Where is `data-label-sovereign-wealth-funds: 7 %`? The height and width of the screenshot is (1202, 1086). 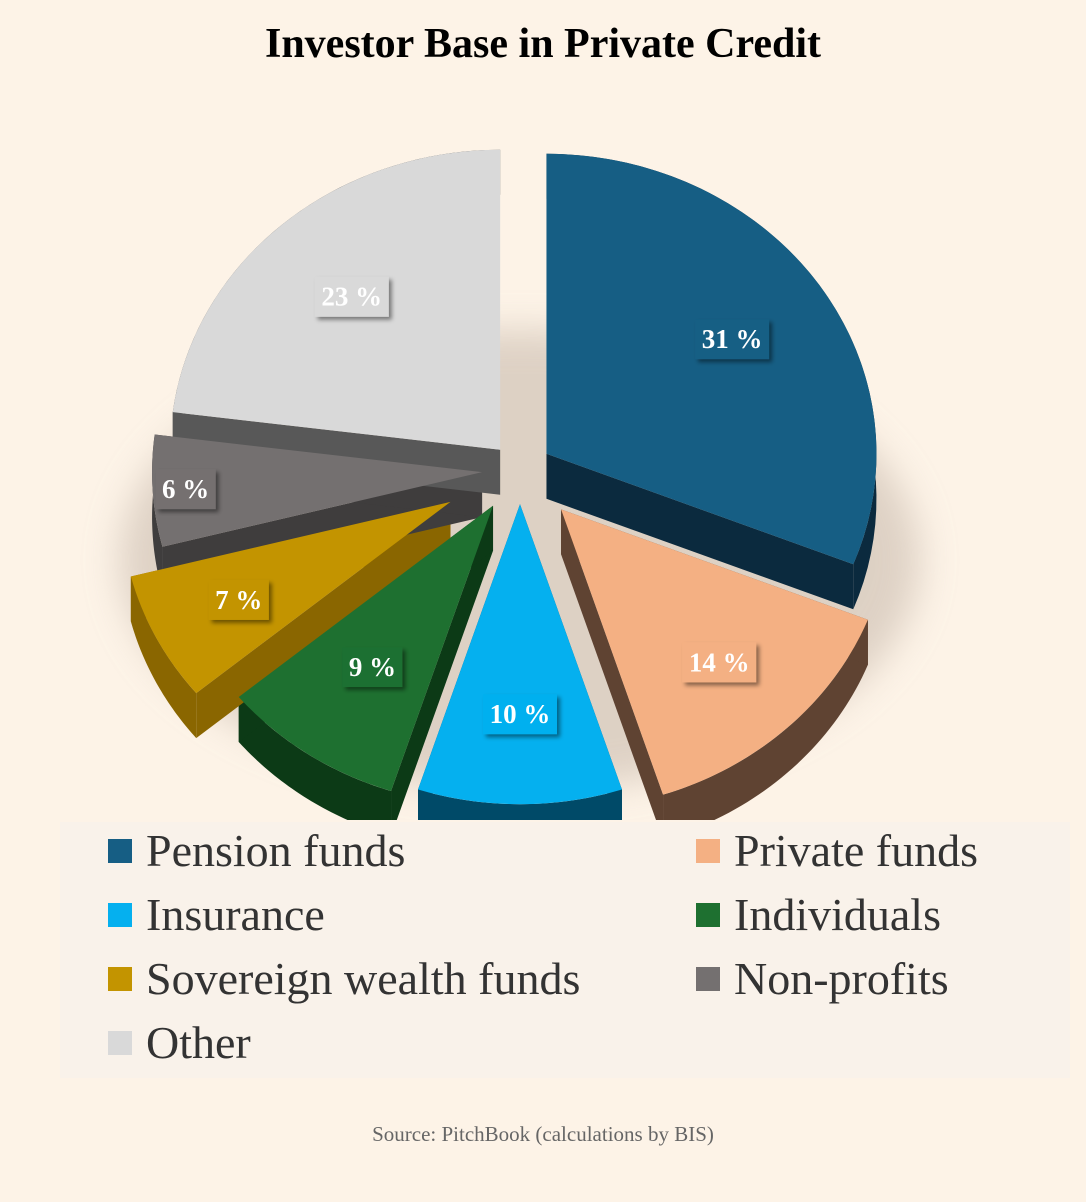
data-label-sovereign-wealth-funds: 7 % is located at coordinates (238, 599).